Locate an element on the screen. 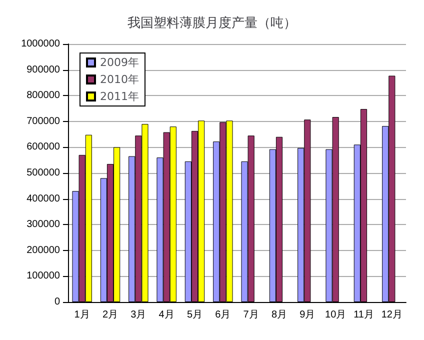 The image size is (424, 340). x-tick-label: 5月 is located at coordinates (194, 315).